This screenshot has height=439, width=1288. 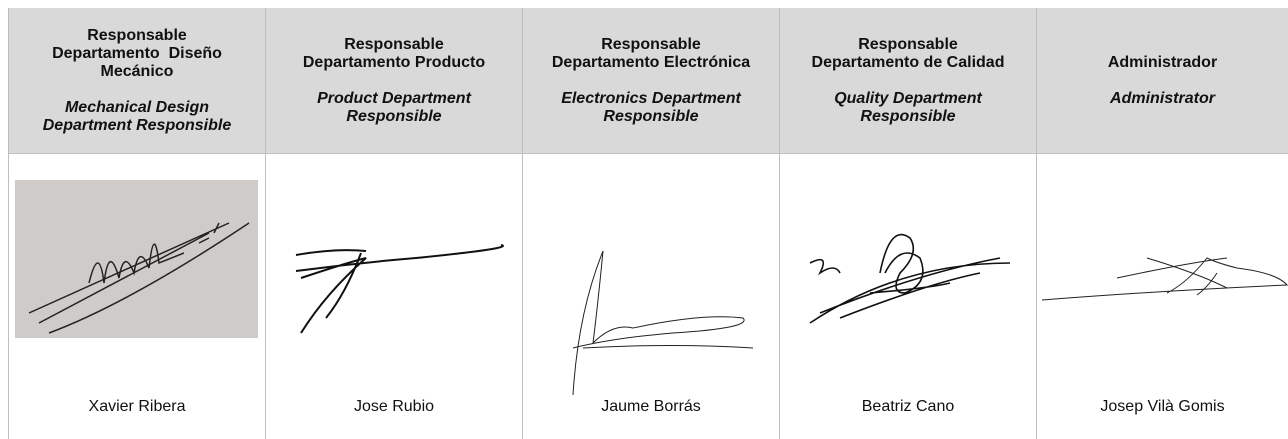 I want to click on title-en: Mechanical Design Department Responsible, so click(x=137, y=117).